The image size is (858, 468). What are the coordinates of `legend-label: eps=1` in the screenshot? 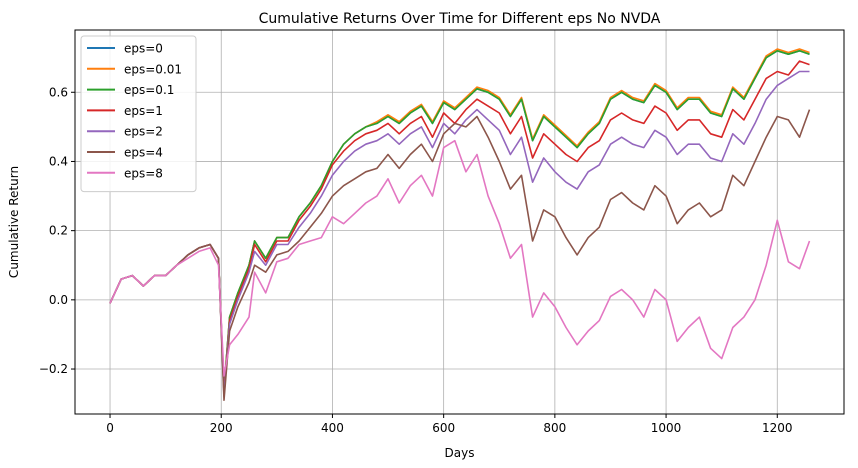 It's located at (143, 111).